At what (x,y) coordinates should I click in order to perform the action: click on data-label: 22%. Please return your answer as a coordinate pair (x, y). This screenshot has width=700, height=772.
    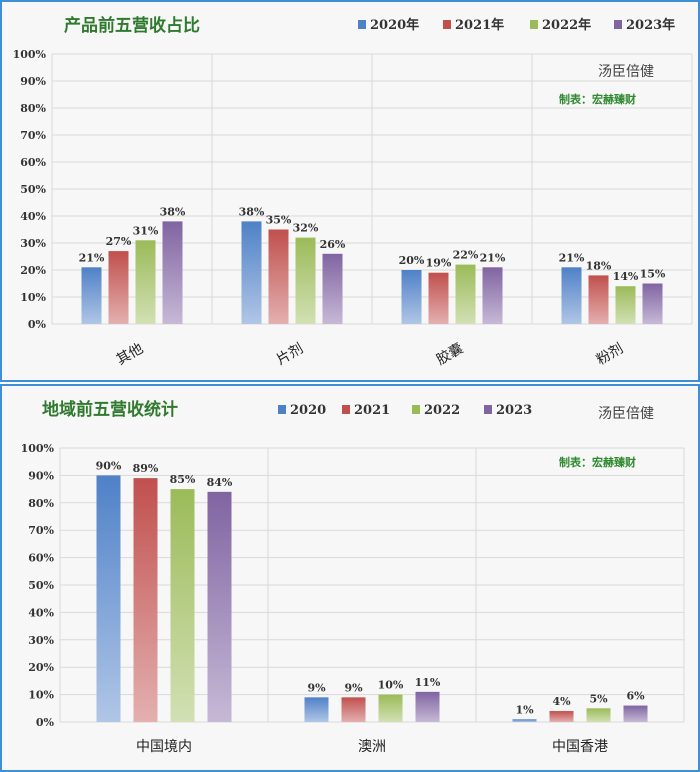
    Looking at the image, I should click on (466, 255).